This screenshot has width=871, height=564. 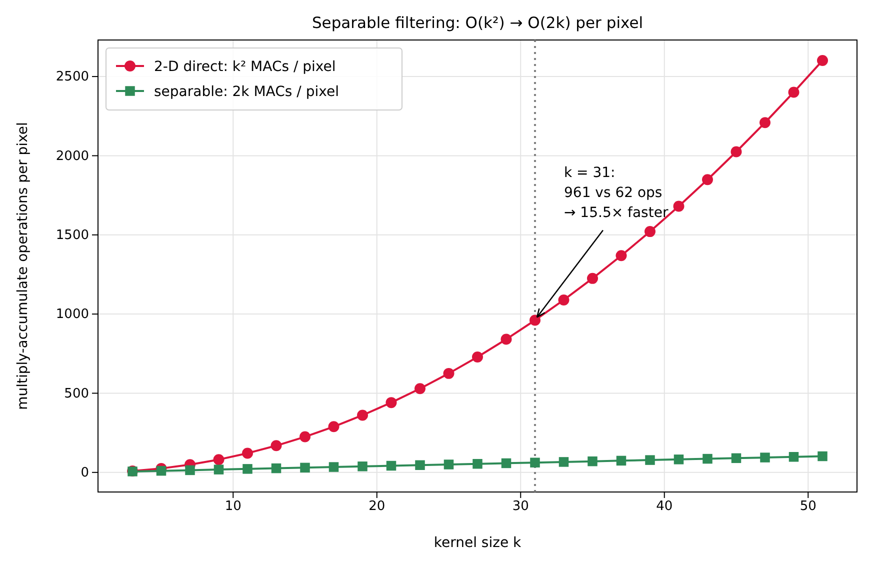 What do you see at coordinates (233, 506) in the screenshot?
I see `x-tick-label: 10` at bounding box center [233, 506].